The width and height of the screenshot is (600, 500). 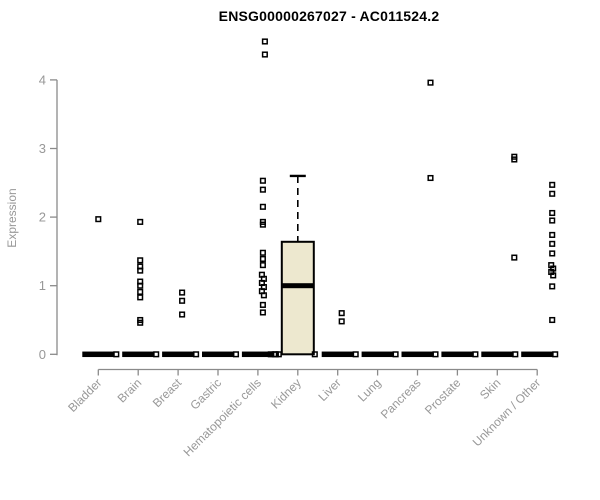 What do you see at coordinates (167, 392) in the screenshot?
I see `x-category-label: Breast` at bounding box center [167, 392].